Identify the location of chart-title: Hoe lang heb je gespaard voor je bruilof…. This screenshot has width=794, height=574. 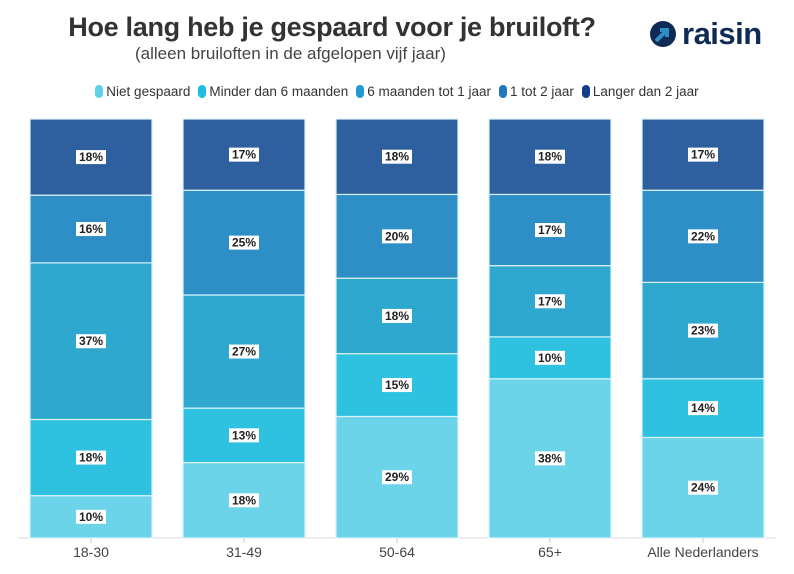
(332, 27).